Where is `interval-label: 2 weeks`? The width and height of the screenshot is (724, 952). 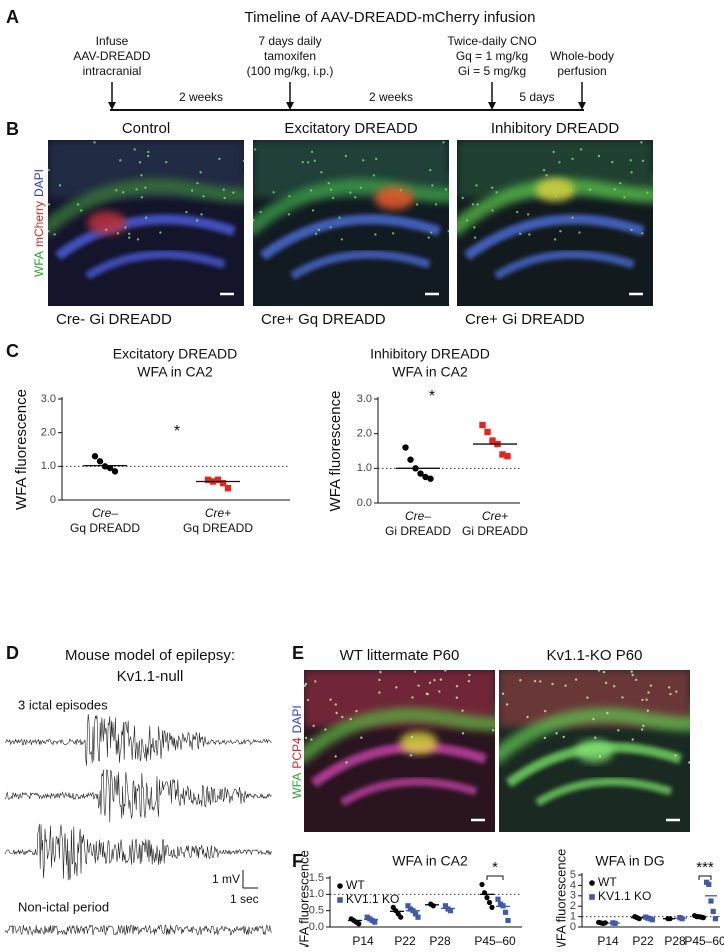 interval-label: 2 weeks is located at coordinates (391, 97).